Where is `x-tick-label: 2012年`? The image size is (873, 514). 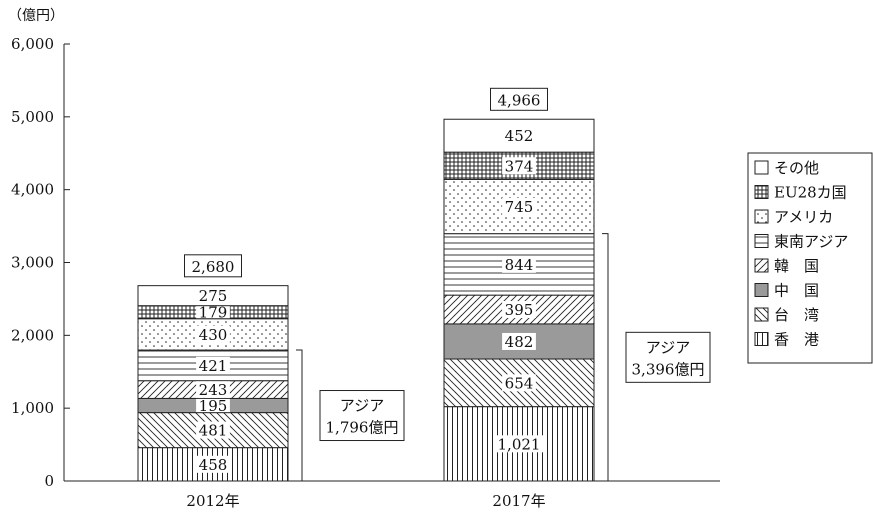 x-tick-label: 2012年 is located at coordinates (212, 501).